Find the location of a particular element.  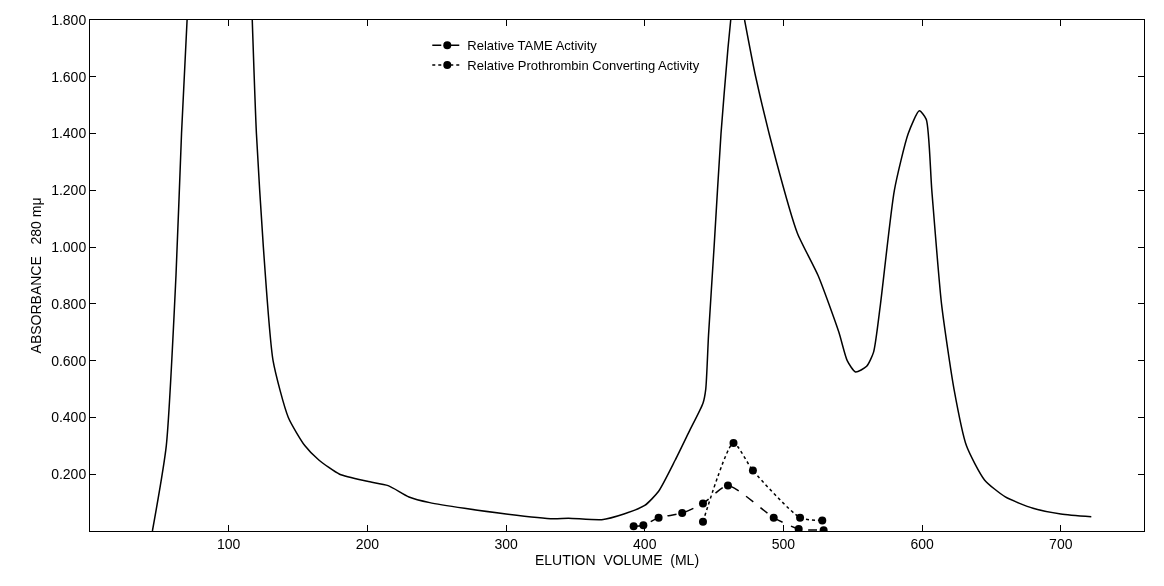

x-tick-label: 100 is located at coordinates (229, 543).